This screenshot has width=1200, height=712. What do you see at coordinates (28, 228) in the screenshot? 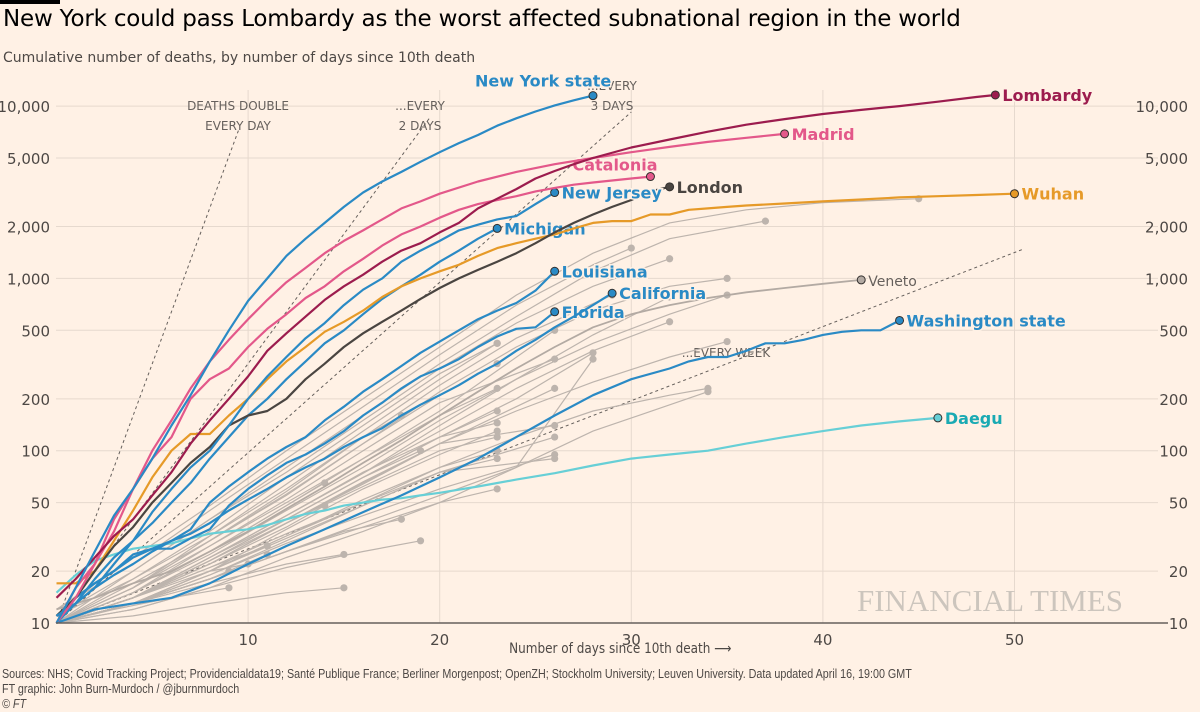
I see `y-tick-label-left: 2,000` at bounding box center [28, 228].